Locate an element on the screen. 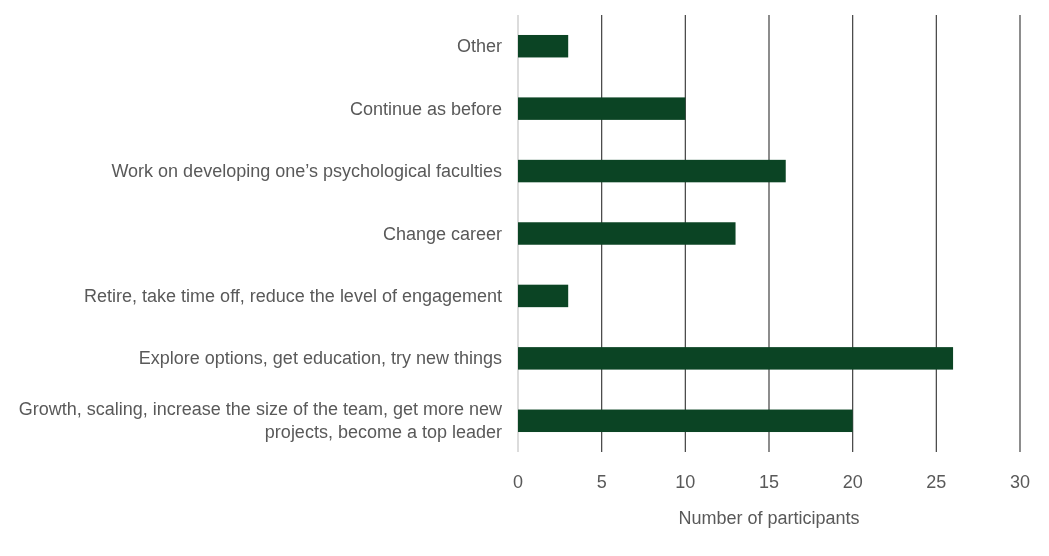 Image resolution: width=1049 pixels, height=556 pixels. y-tick-label: Continue as before is located at coordinates (425, 108).